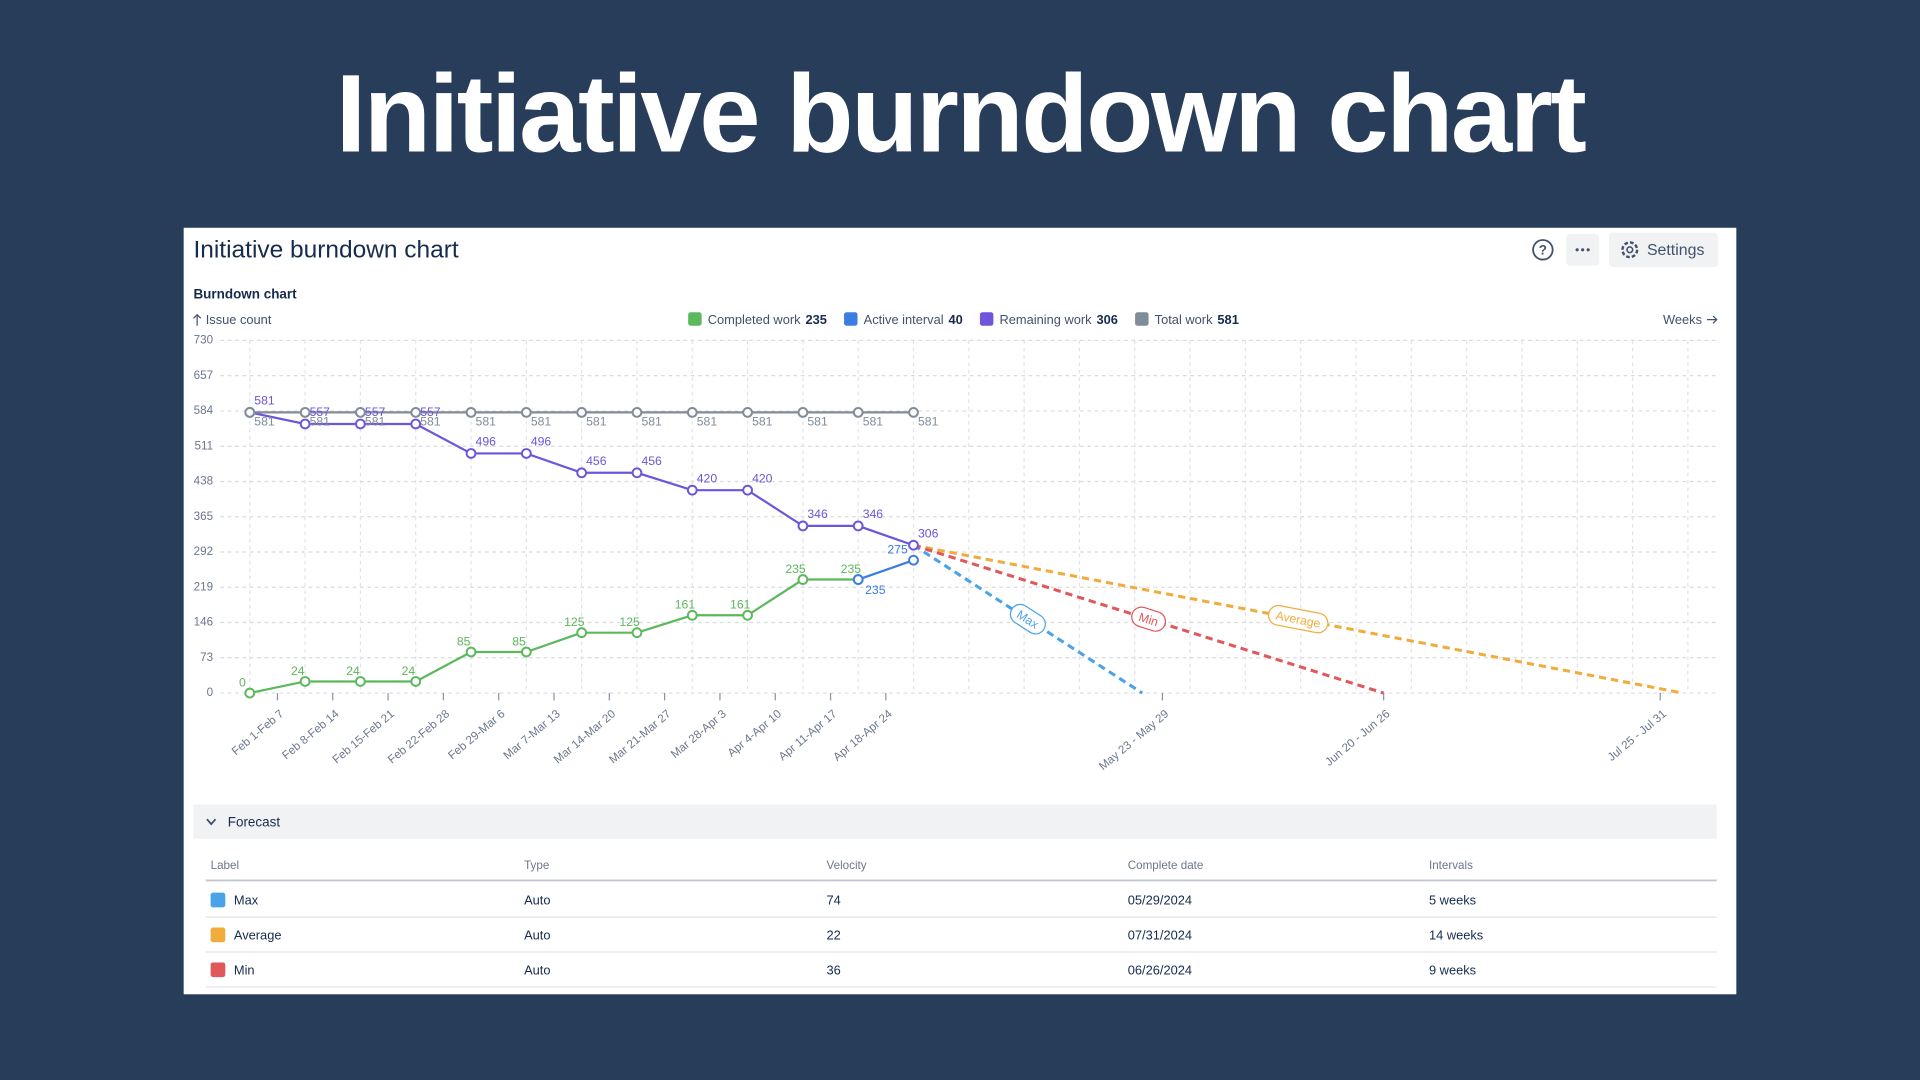  Describe the element at coordinates (519, 641) in the screenshot. I see `data-label: 85` at that location.